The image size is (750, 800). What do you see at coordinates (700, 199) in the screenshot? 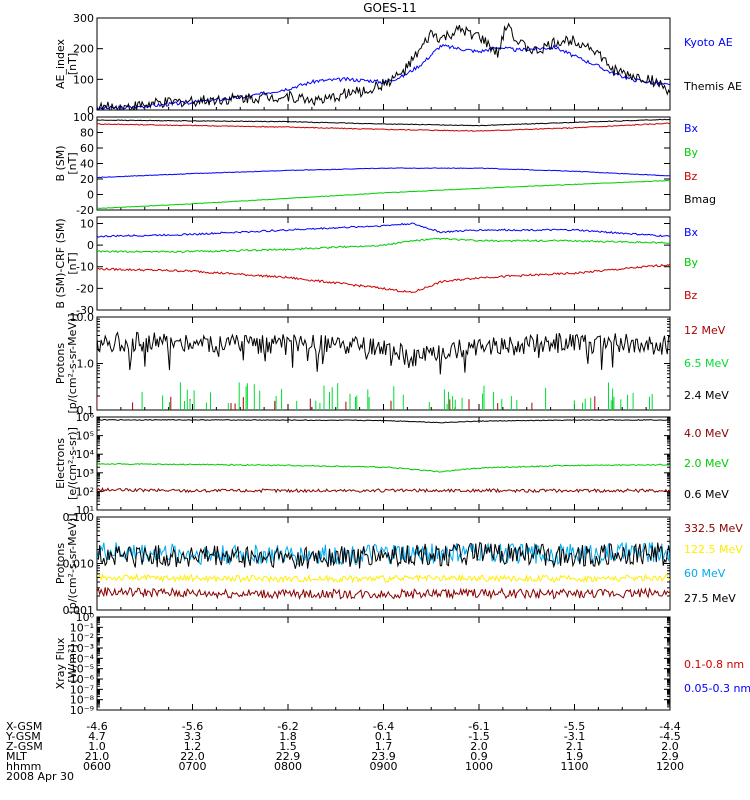
I see `legend-entry: Bmag` at bounding box center [700, 199].